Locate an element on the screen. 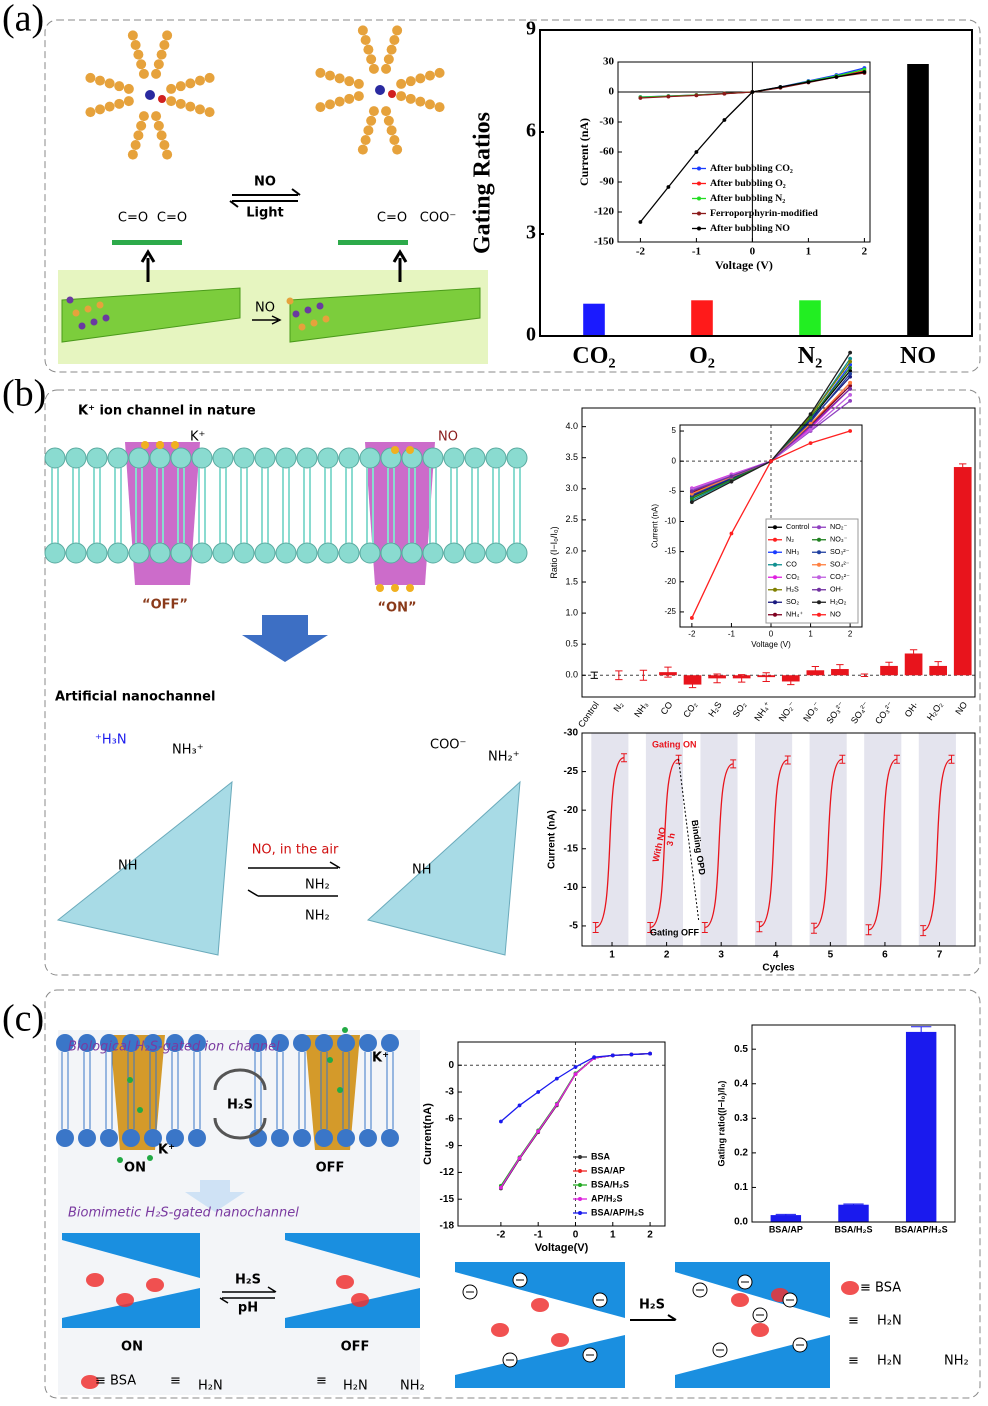 Image resolution: width=988 pixels, height=1406 pixels. diagram-text: H₂N is located at coordinates (889, 1361).